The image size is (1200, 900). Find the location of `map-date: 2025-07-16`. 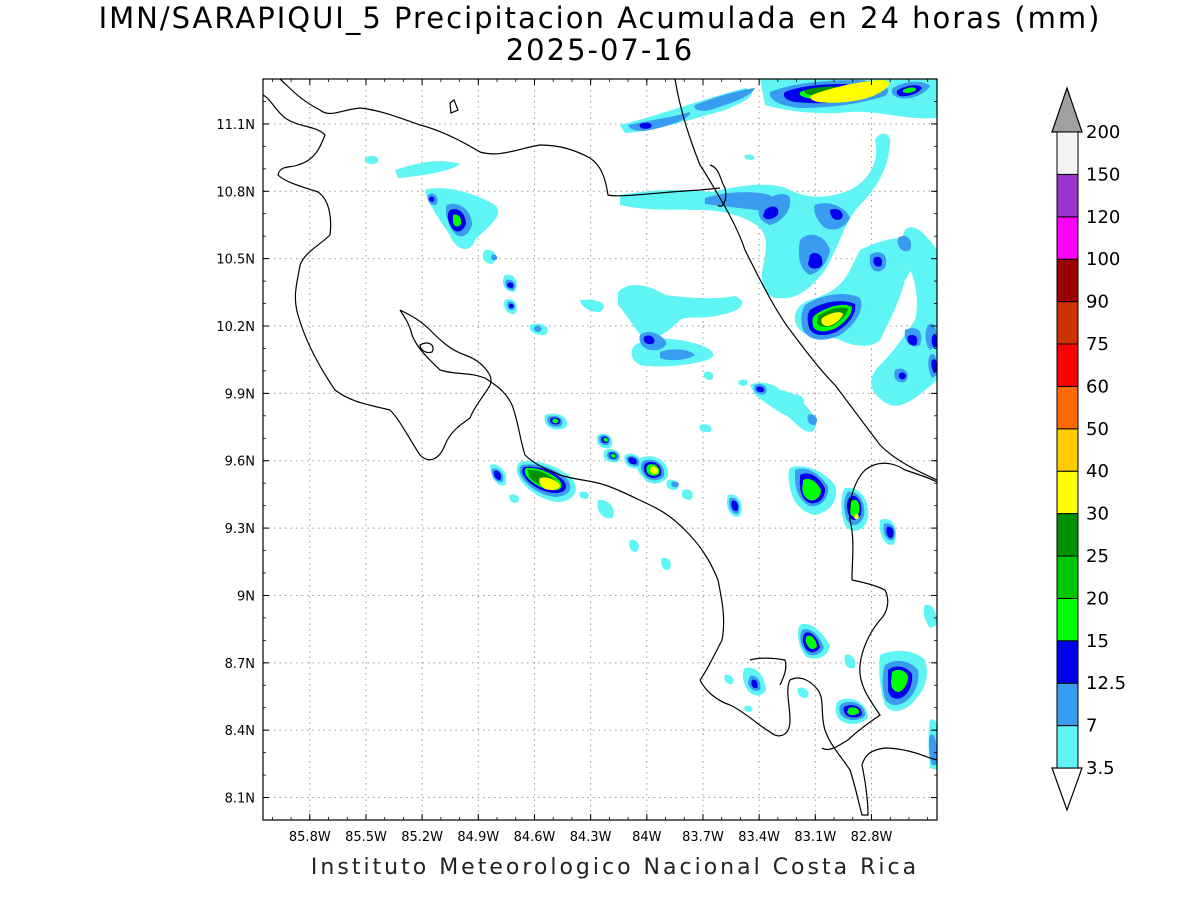

map-date: 2025-07-16 is located at coordinates (600, 50).